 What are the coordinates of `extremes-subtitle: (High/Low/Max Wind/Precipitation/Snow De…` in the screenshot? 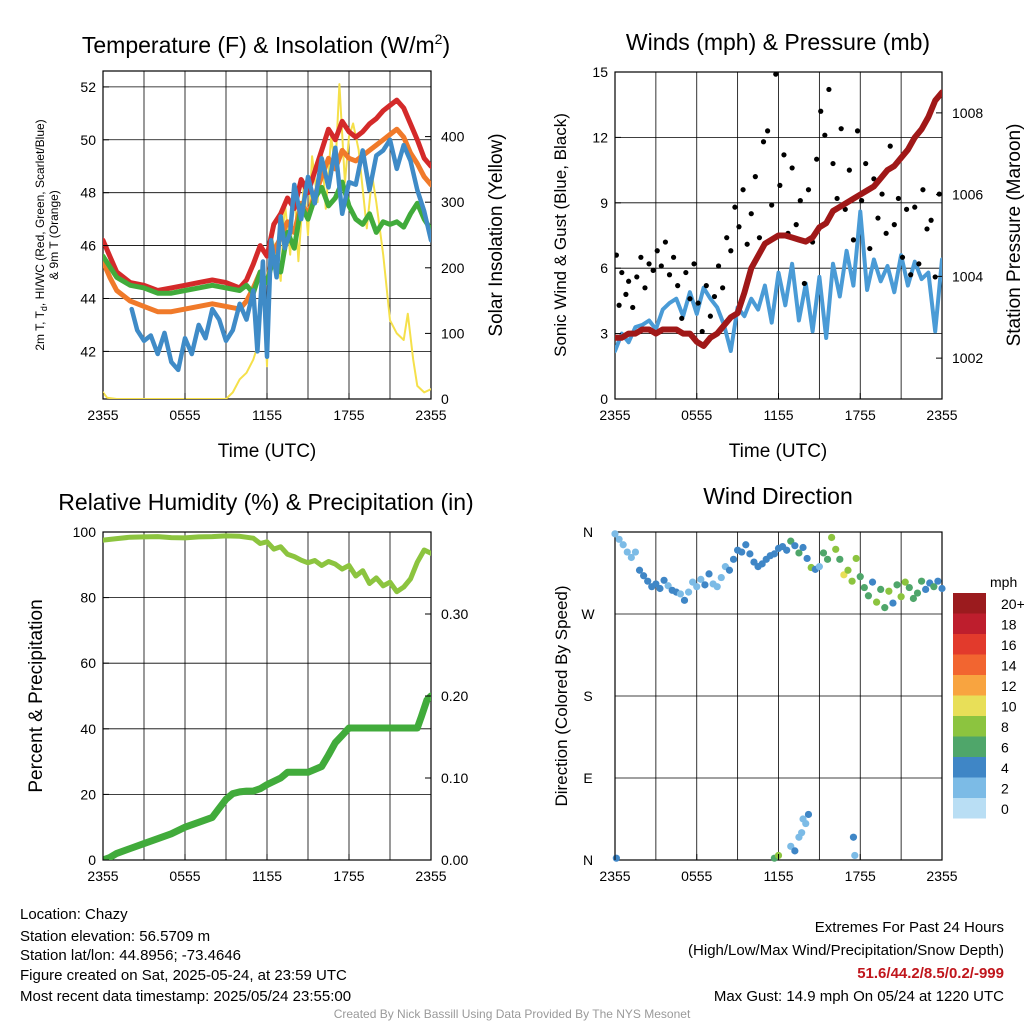 It's located at (846, 950).